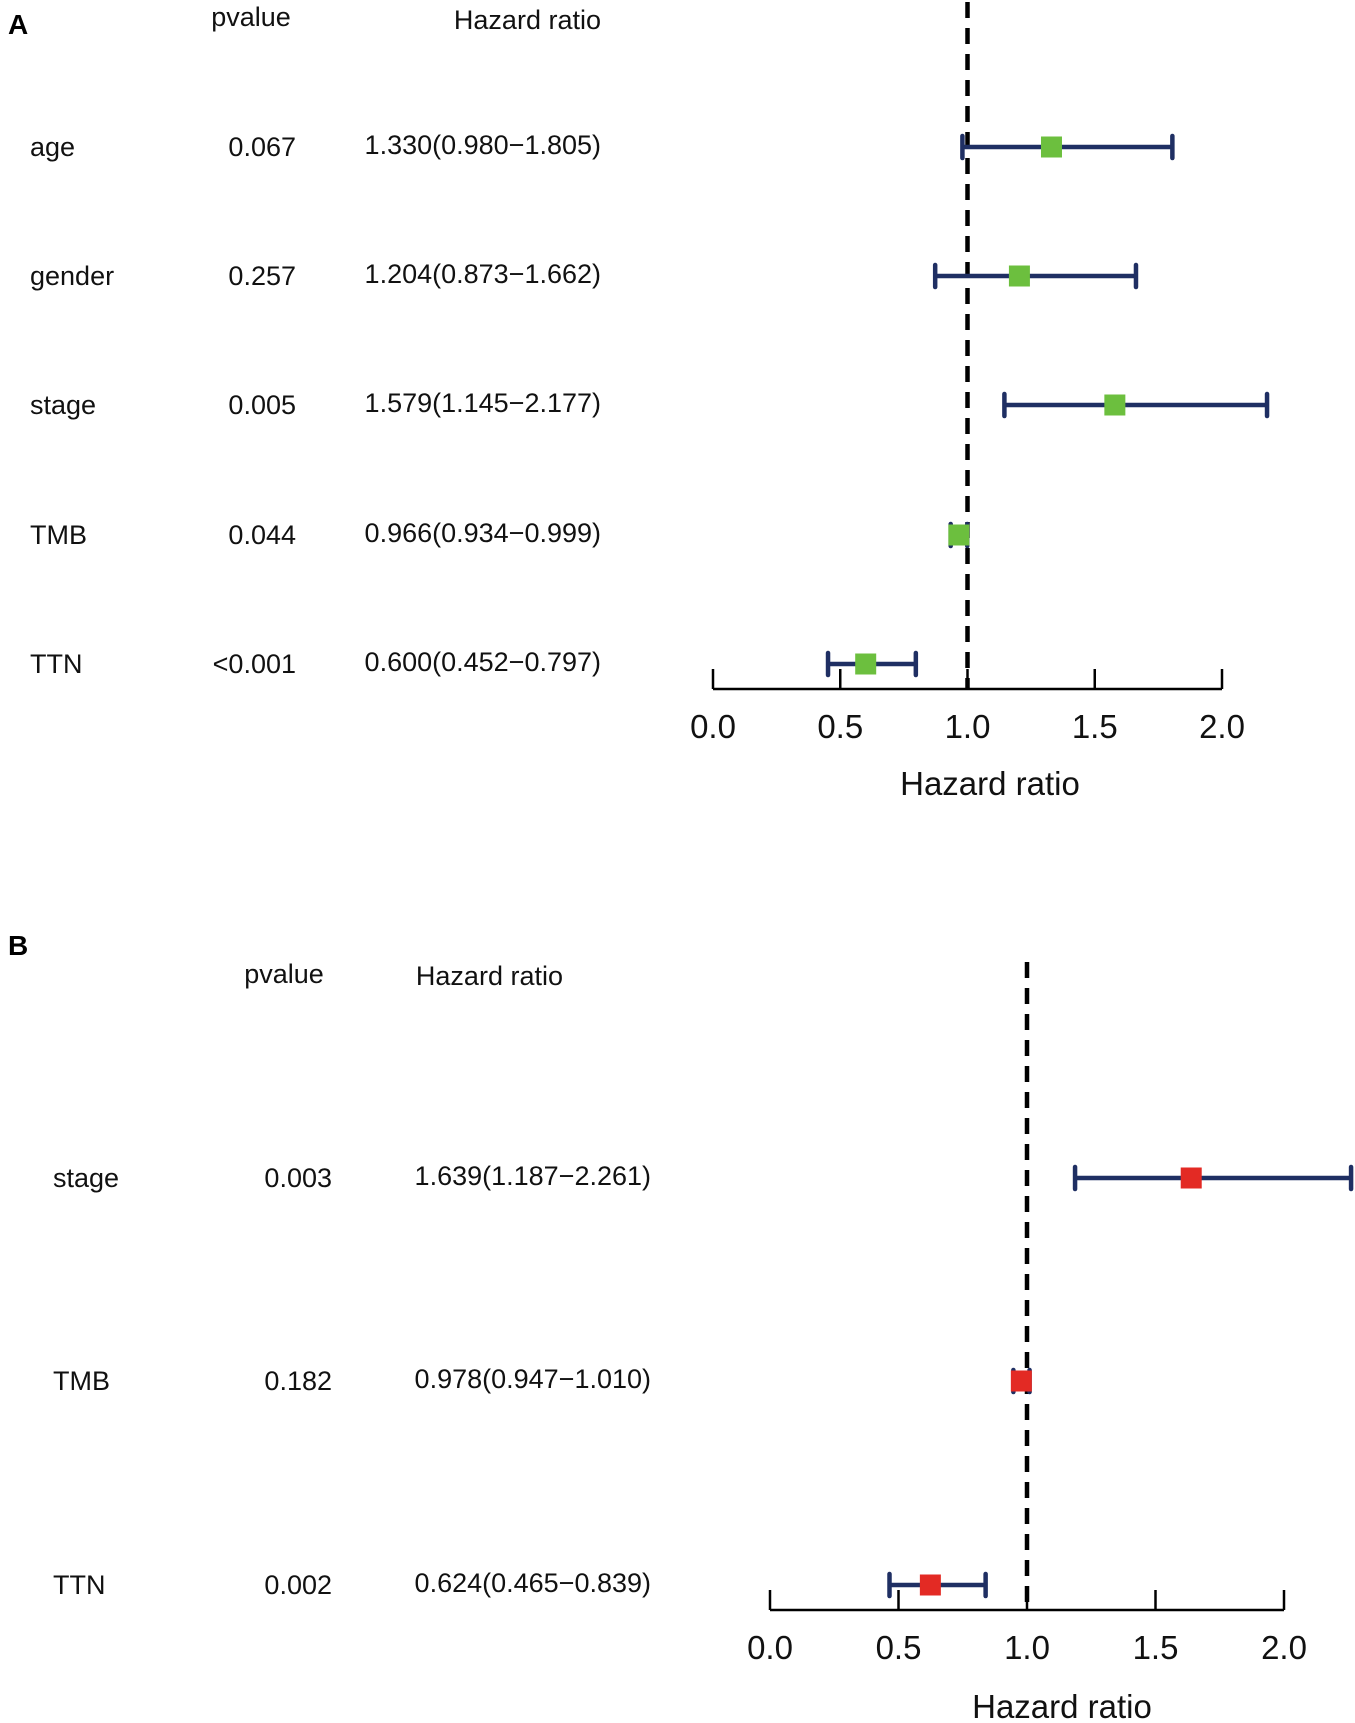  Describe the element at coordinates (79, 1585) in the screenshot. I see `row-label-b-ttn: TTN` at that location.